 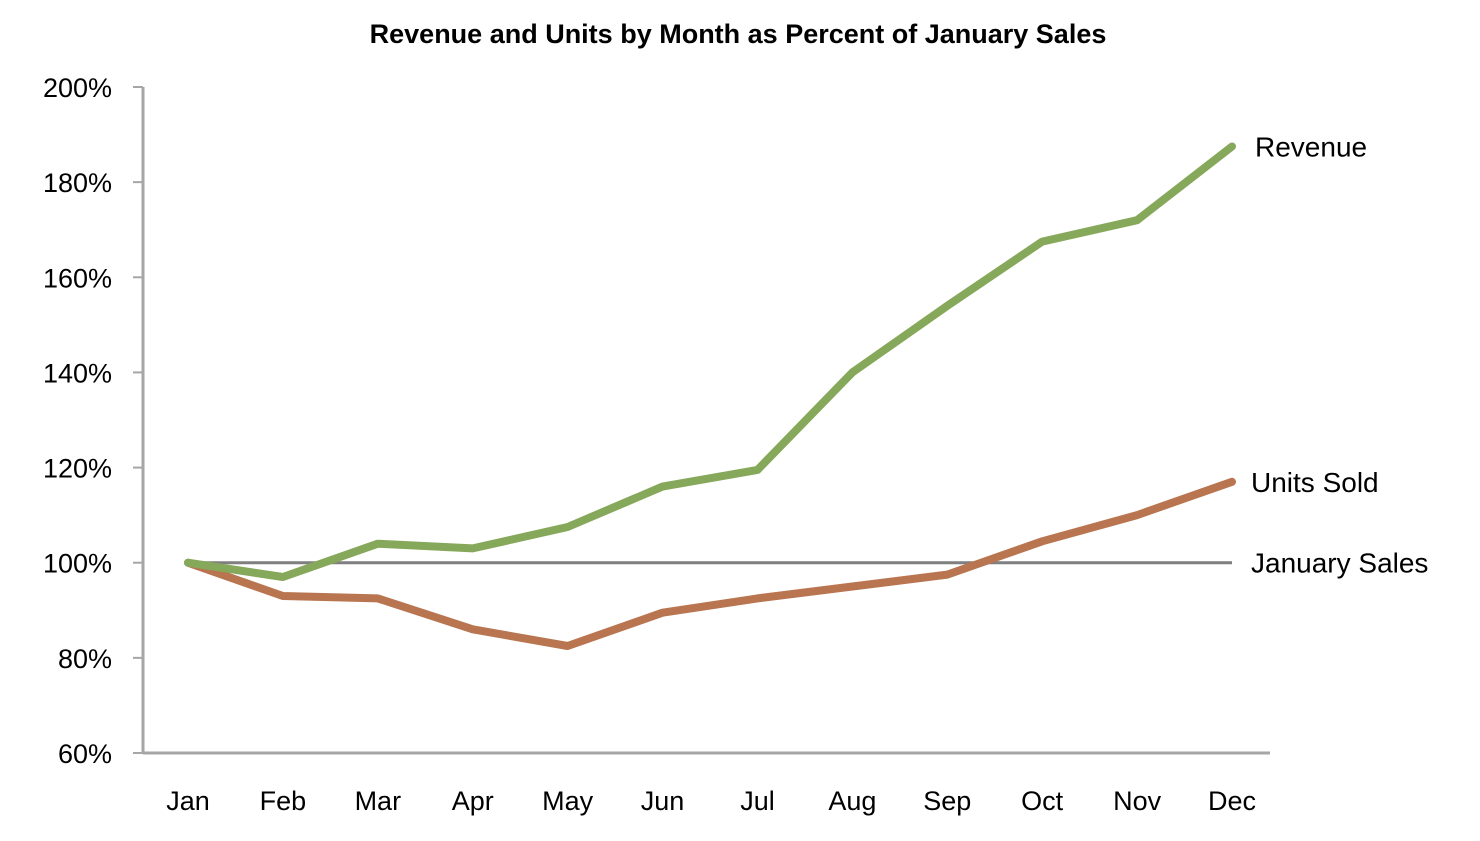 I want to click on series-label-units-sold: Units Sold, so click(x=1315, y=482).